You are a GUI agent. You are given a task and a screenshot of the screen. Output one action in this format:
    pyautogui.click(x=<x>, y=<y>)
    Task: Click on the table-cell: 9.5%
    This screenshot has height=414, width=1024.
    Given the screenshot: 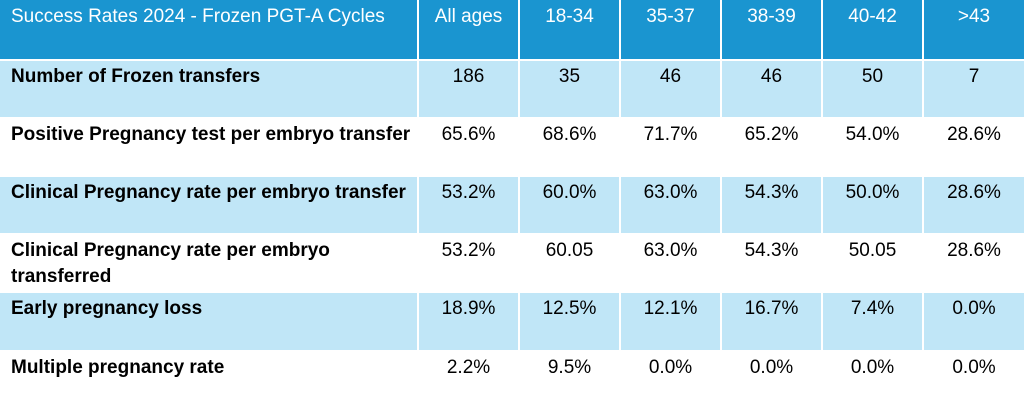 What is the action you would take?
    pyautogui.click(x=570, y=381)
    